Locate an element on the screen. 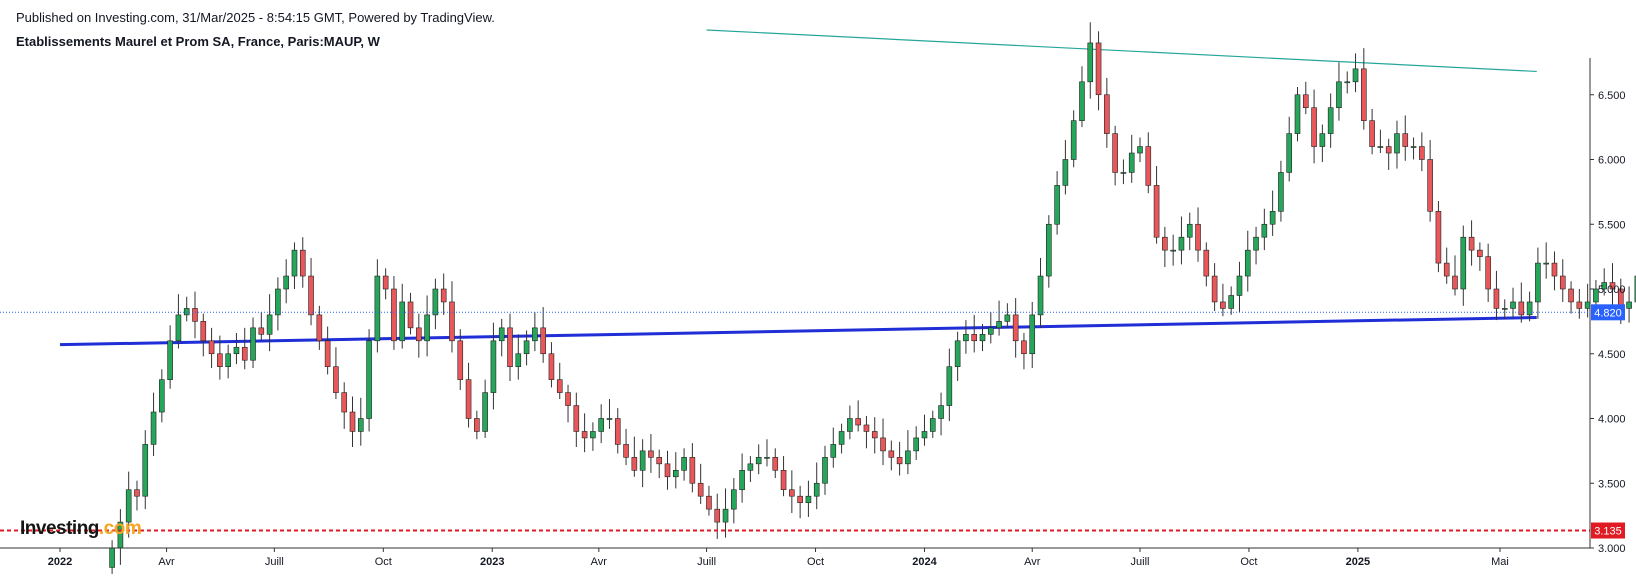  y-tick-label: 4.000 is located at coordinates (1612, 420).